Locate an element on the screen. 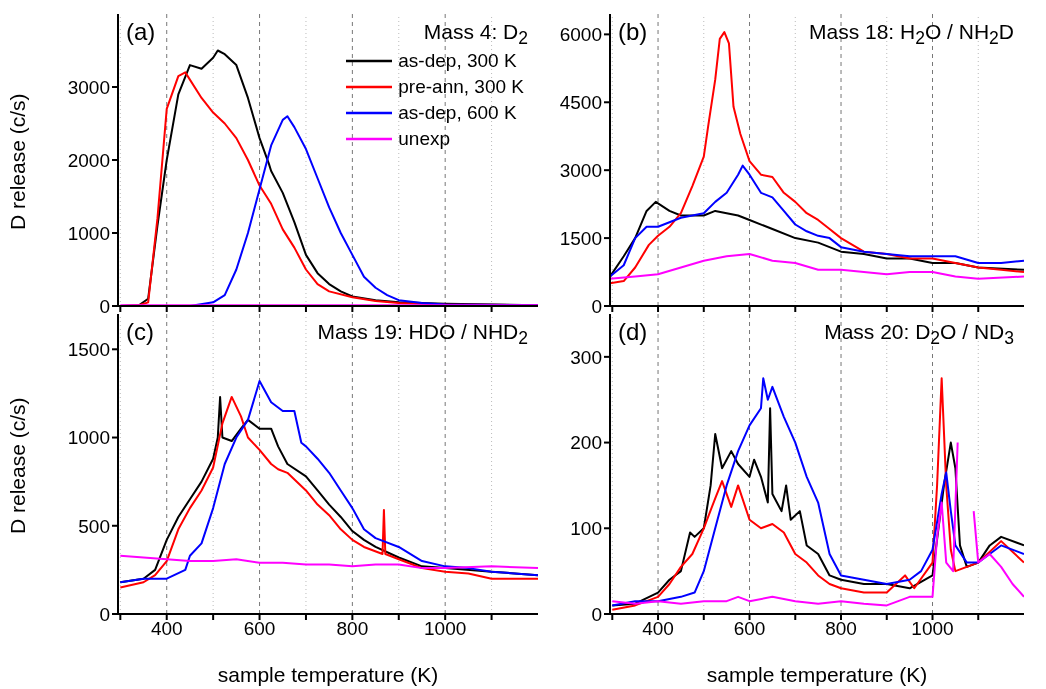  annotation: (c) is located at coordinates (140, 332).